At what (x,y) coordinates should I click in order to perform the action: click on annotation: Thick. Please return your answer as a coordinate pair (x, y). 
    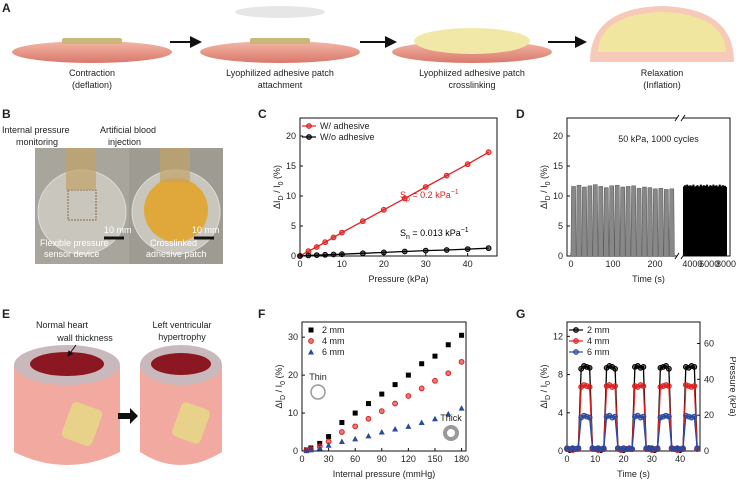
    Looking at the image, I should click on (451, 418).